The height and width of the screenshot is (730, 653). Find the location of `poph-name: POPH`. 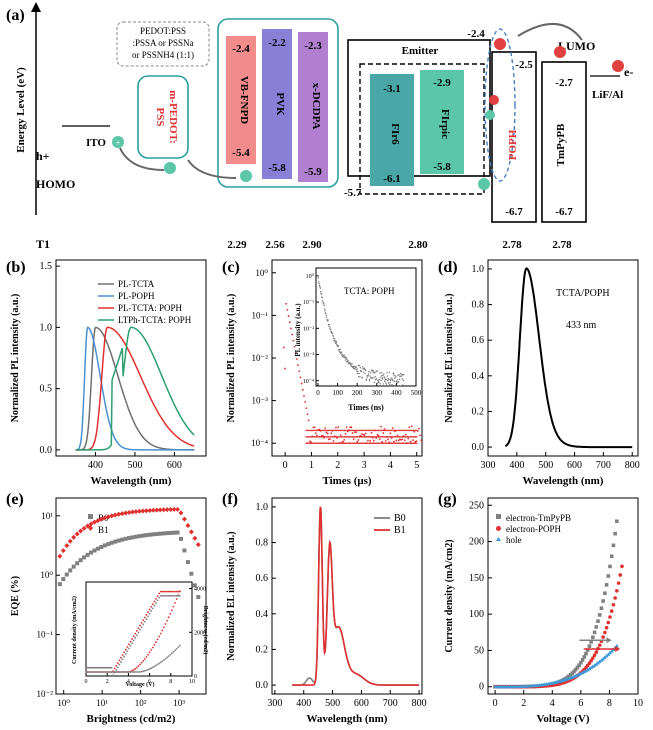

poph-name: POPH is located at coordinates (513, 144).